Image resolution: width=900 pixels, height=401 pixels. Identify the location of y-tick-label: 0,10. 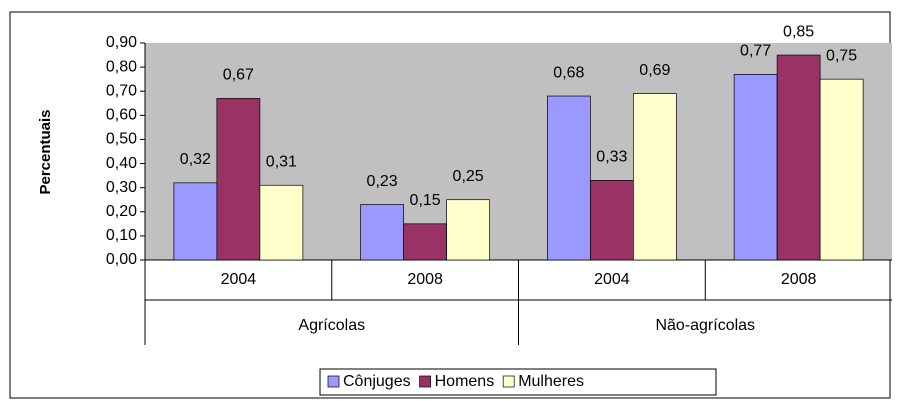
(121, 235).